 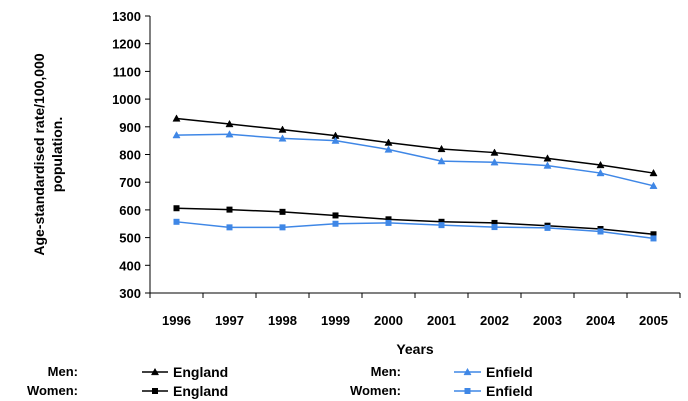 What do you see at coordinates (176, 320) in the screenshot?
I see `x-tick-label: 1996` at bounding box center [176, 320].